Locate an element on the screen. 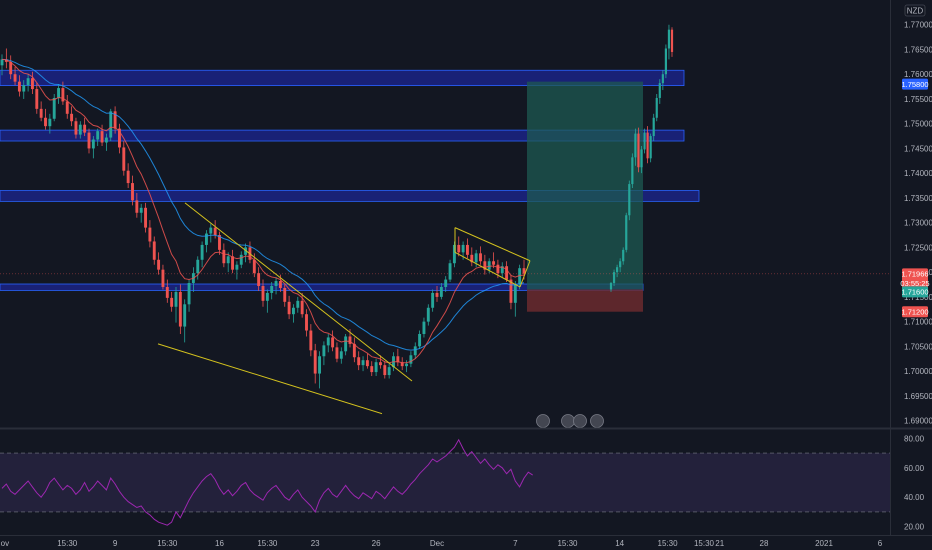  channel-edge is located at coordinates (525, 274).